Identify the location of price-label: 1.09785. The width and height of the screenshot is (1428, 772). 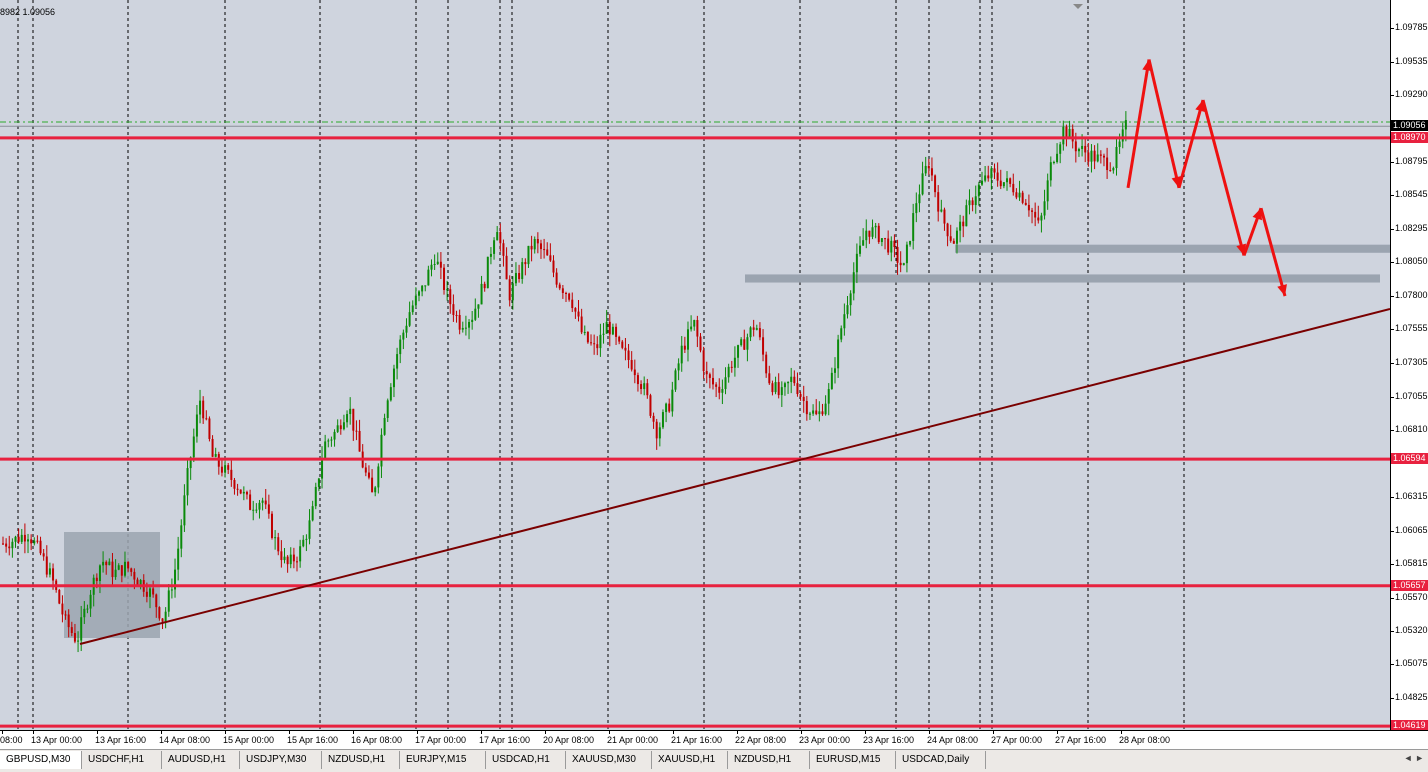
(1411, 26).